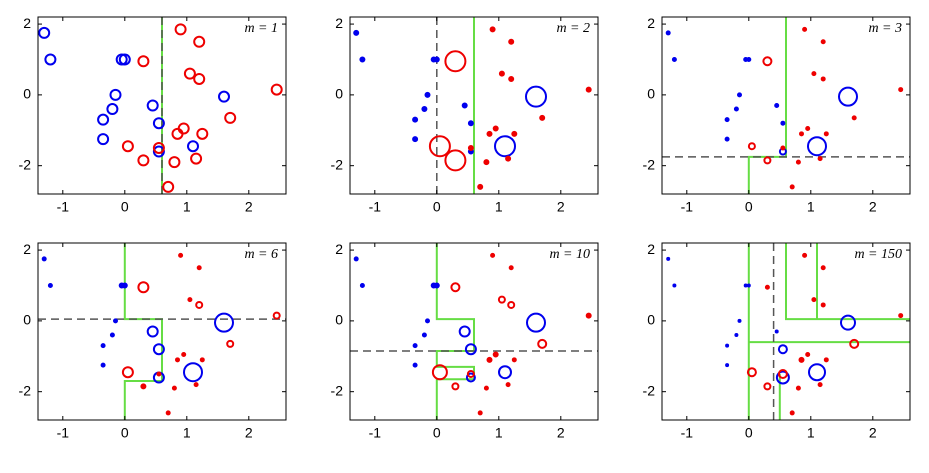 The image size is (929, 473). What do you see at coordinates (828, 331) in the screenshot?
I see `boundary-line` at bounding box center [828, 331].